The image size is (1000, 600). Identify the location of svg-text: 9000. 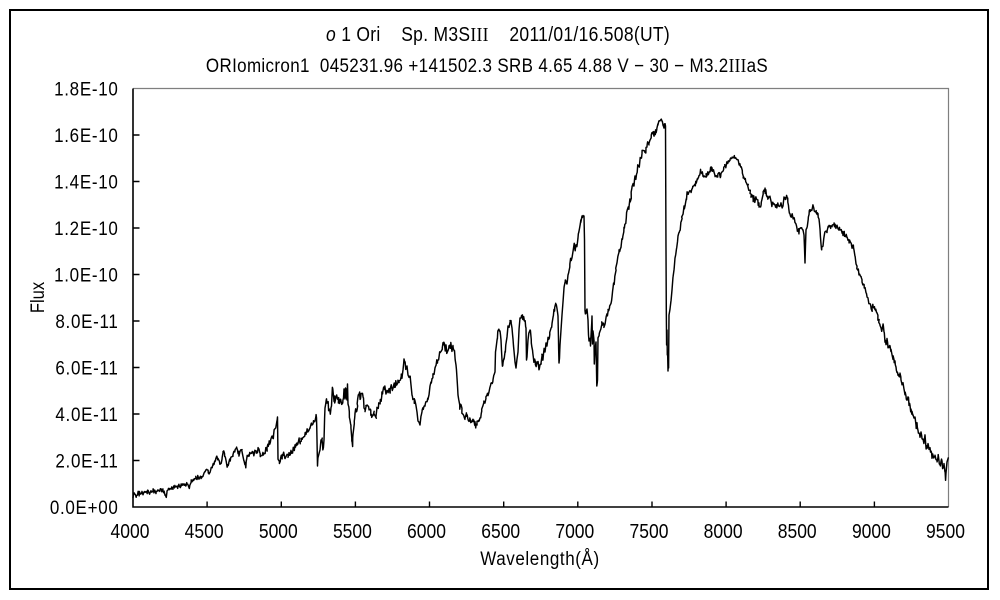
(871, 531).